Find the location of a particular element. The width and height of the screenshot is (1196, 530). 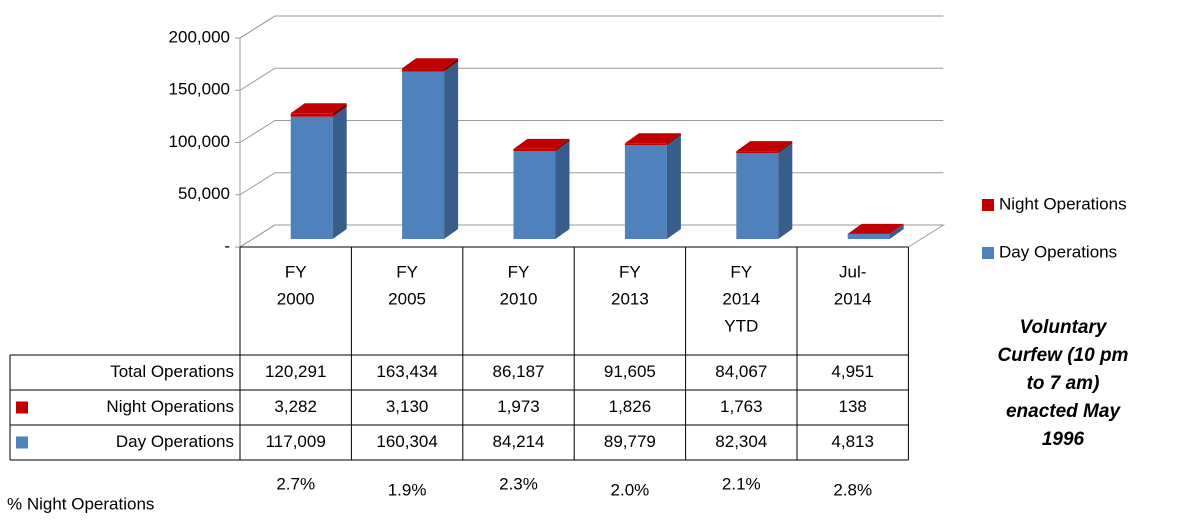

annotation: Curfew (10 pm is located at coordinates (1063, 355).